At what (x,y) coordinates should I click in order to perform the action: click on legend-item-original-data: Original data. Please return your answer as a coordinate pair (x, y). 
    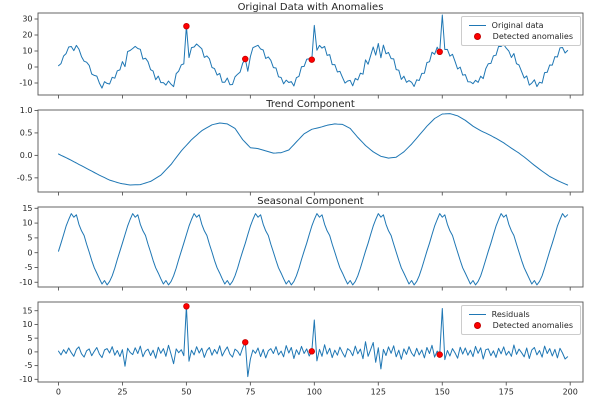
    Looking at the image, I should click on (520, 25).